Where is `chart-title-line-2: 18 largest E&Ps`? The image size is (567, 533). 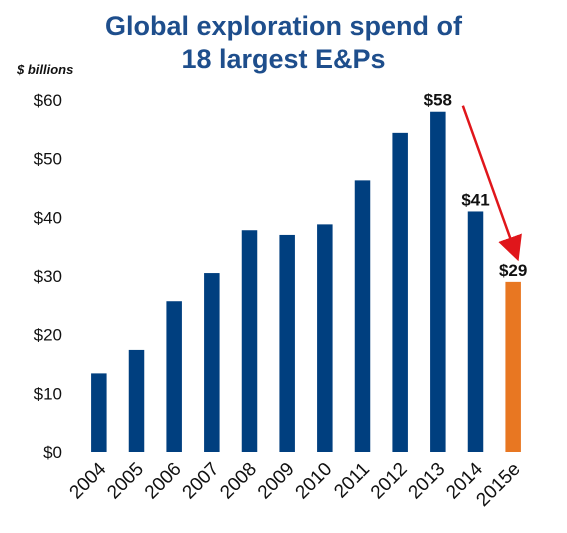
chart-title-line-2: 18 largest E&Ps is located at coordinates (283, 59).